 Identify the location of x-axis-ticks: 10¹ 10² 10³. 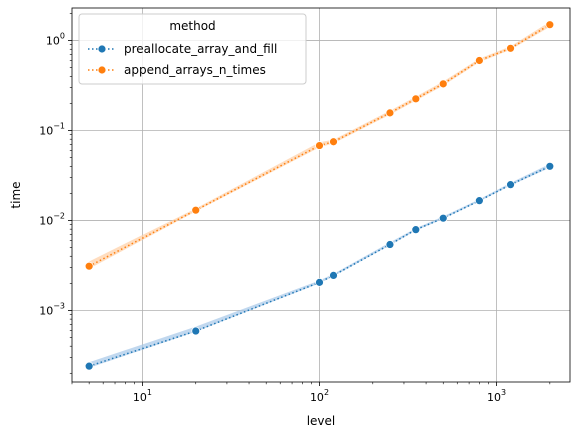
(311, 393).